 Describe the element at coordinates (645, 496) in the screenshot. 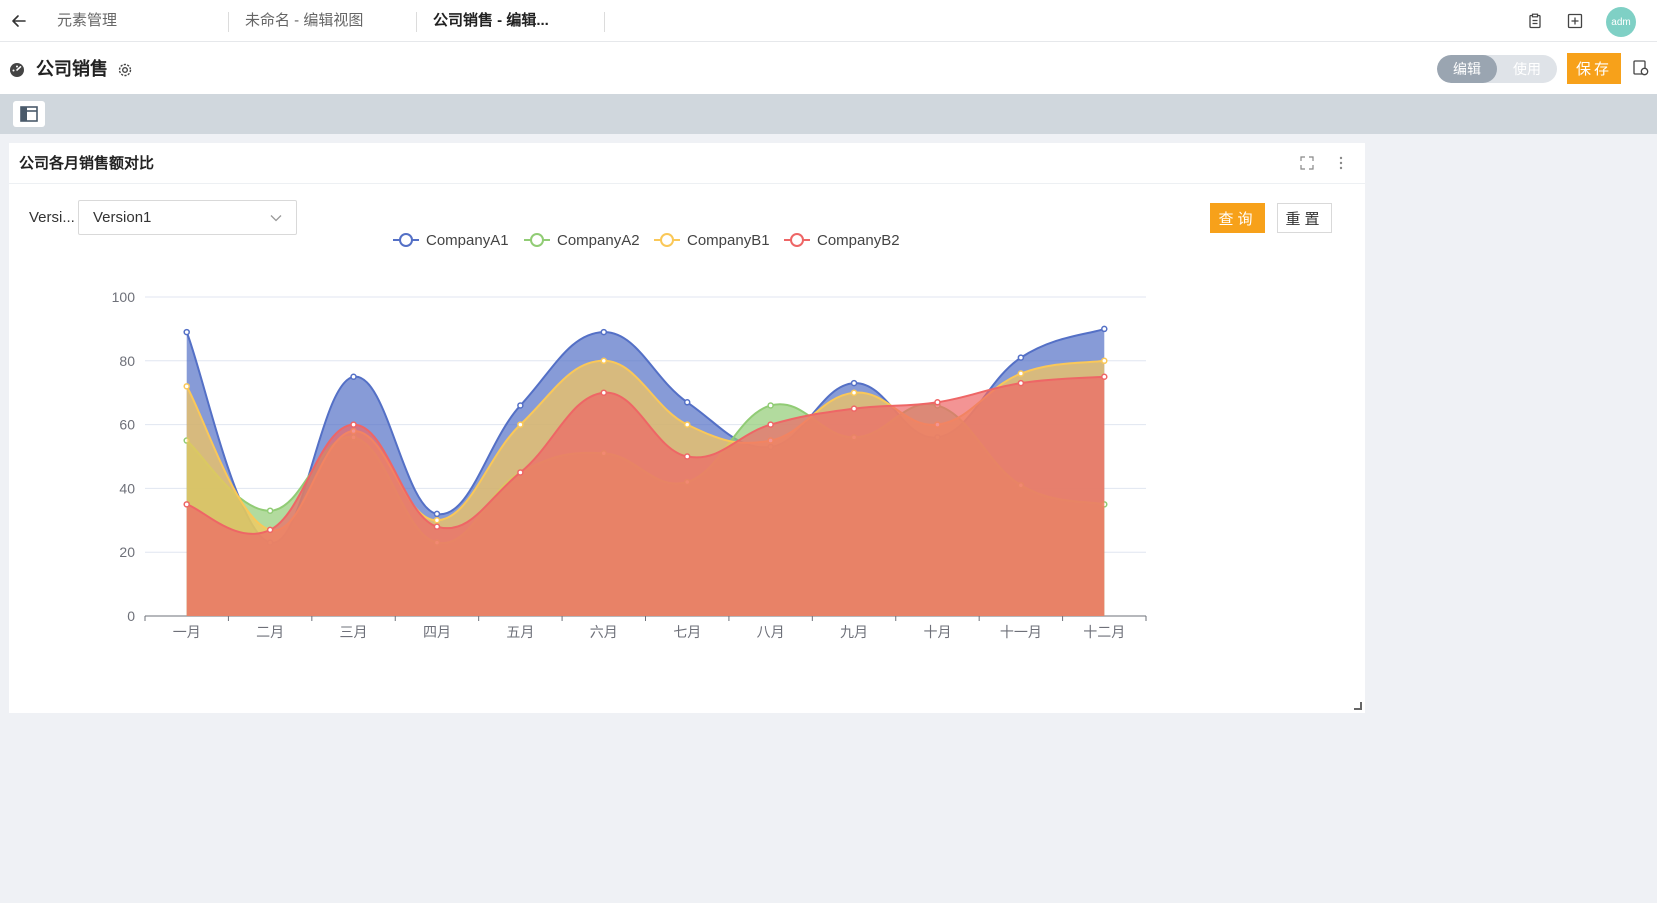

I see `series-area-CompanyB2` at that location.